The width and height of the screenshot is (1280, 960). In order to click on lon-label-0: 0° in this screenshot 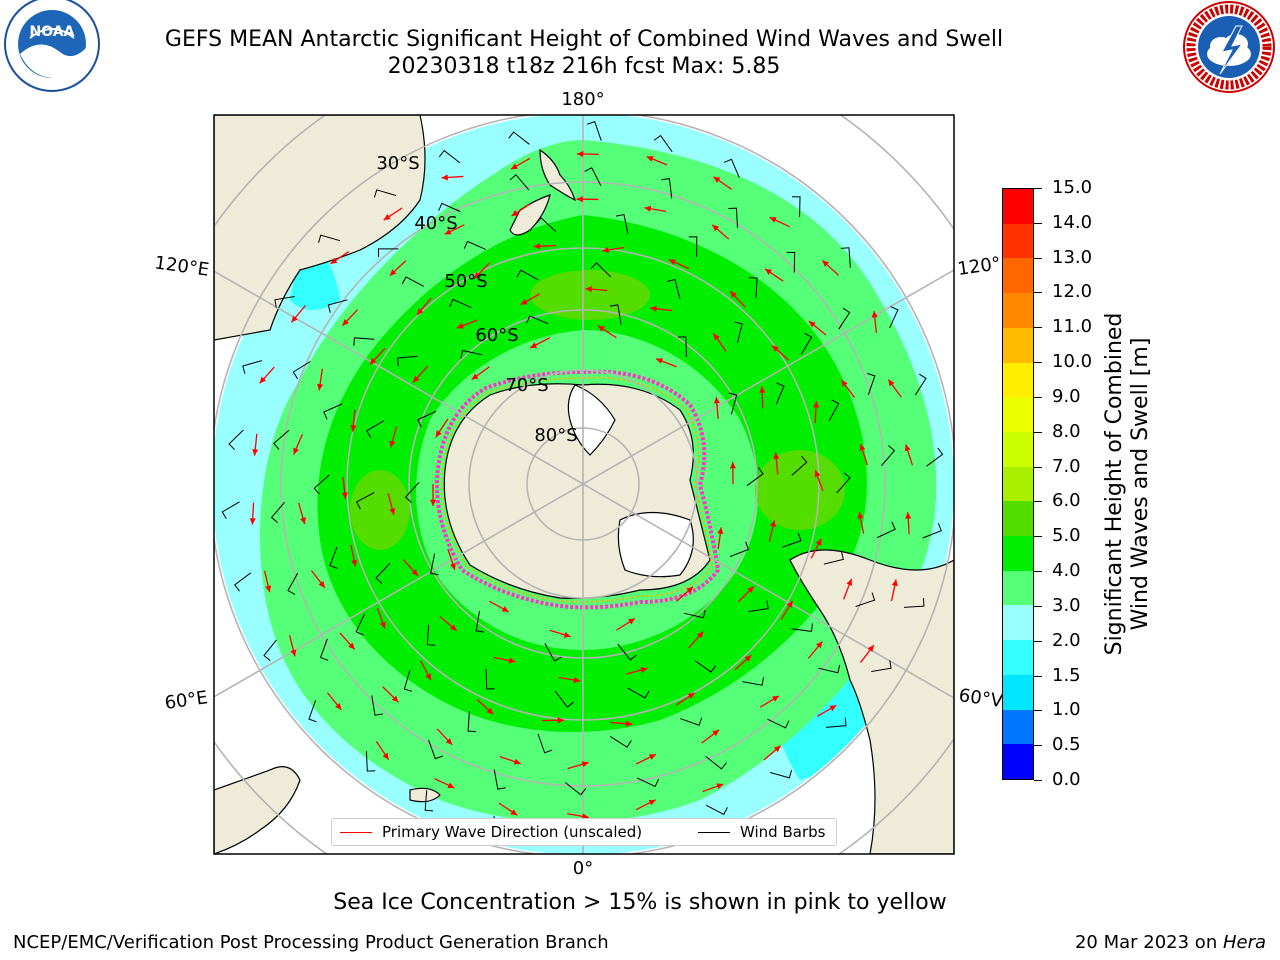, I will do `click(583, 868)`.